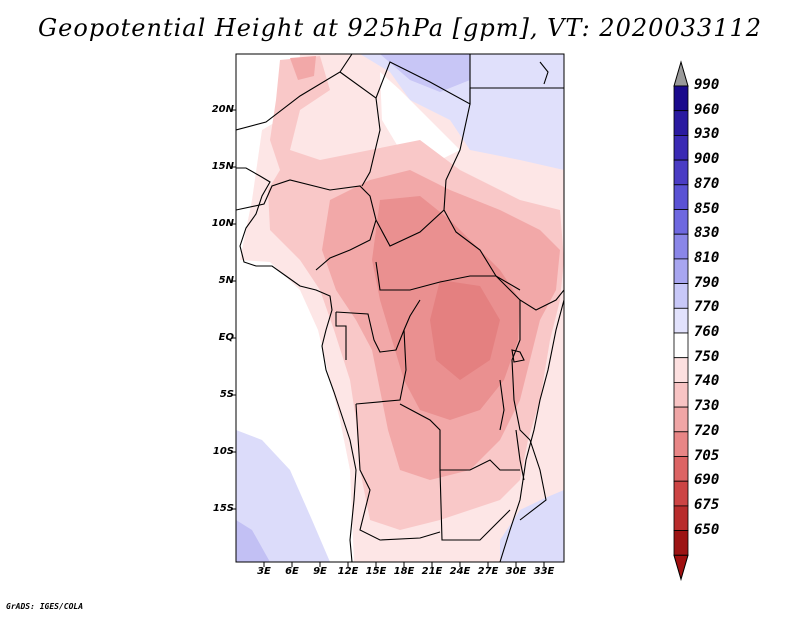 The width and height of the screenshot is (800, 618). What do you see at coordinates (222, 109) in the screenshot?
I see `lat-label-20n: 20N` at bounding box center [222, 109].